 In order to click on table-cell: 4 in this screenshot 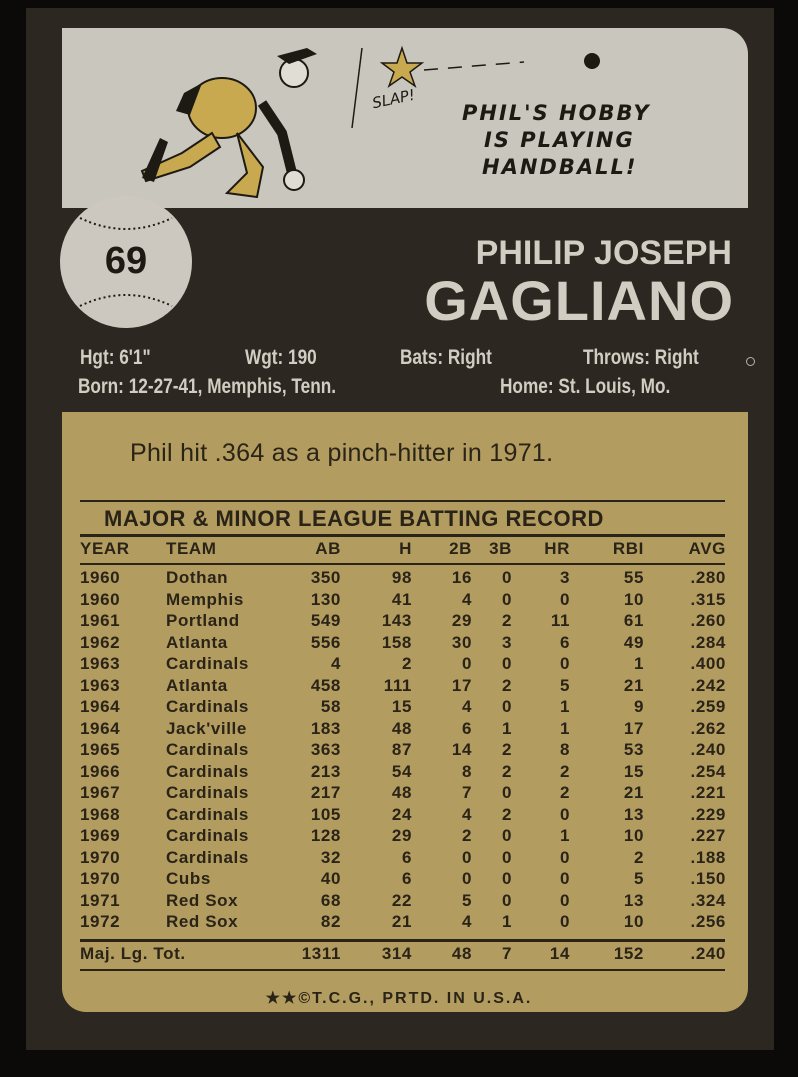, I will do `click(466, 814)`.